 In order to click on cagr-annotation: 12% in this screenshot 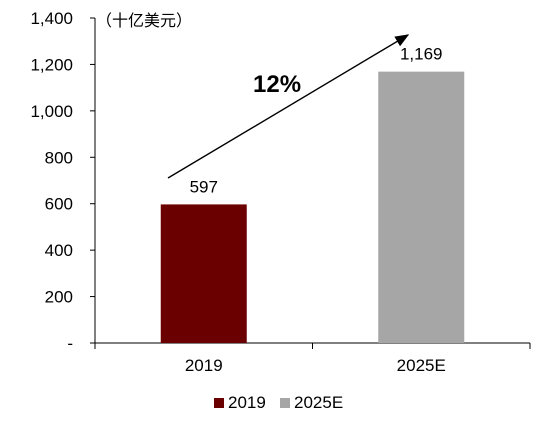, I will do `click(277, 84)`.